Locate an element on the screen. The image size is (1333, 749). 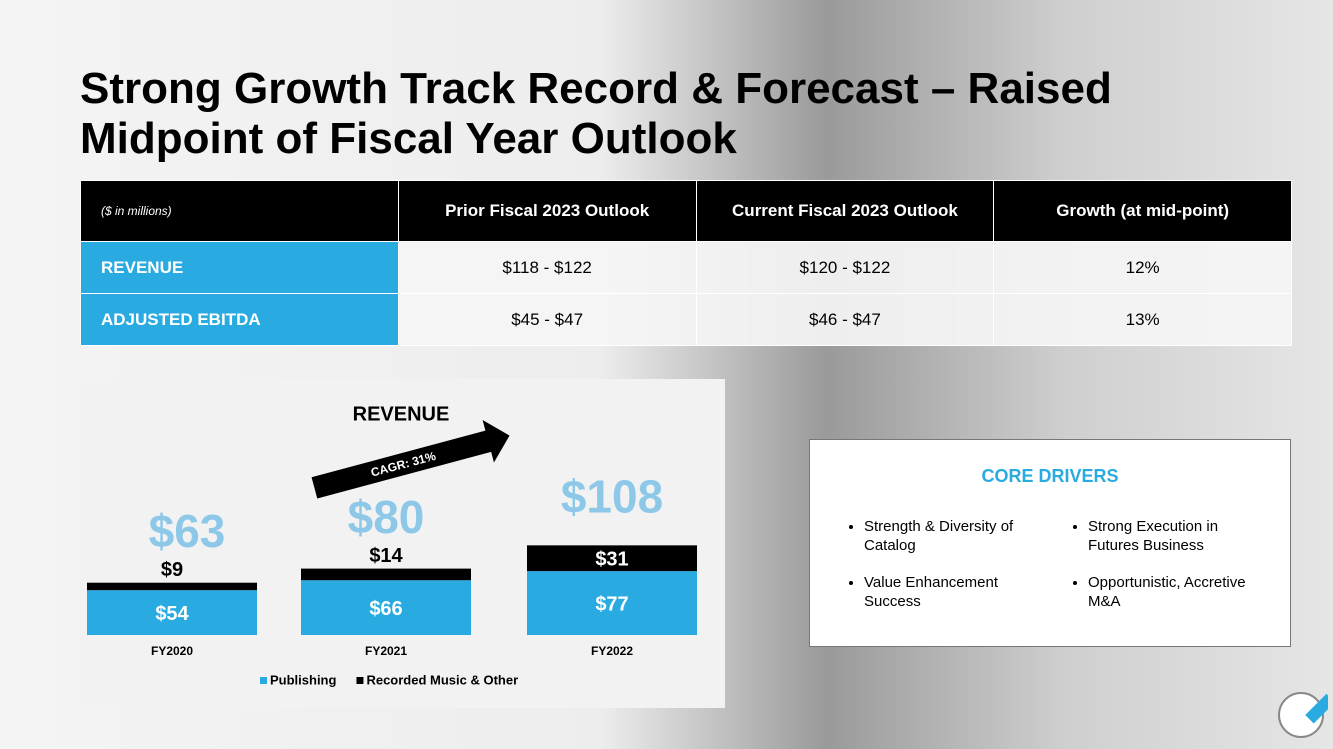
row-label: REVENUE is located at coordinates (239, 267).